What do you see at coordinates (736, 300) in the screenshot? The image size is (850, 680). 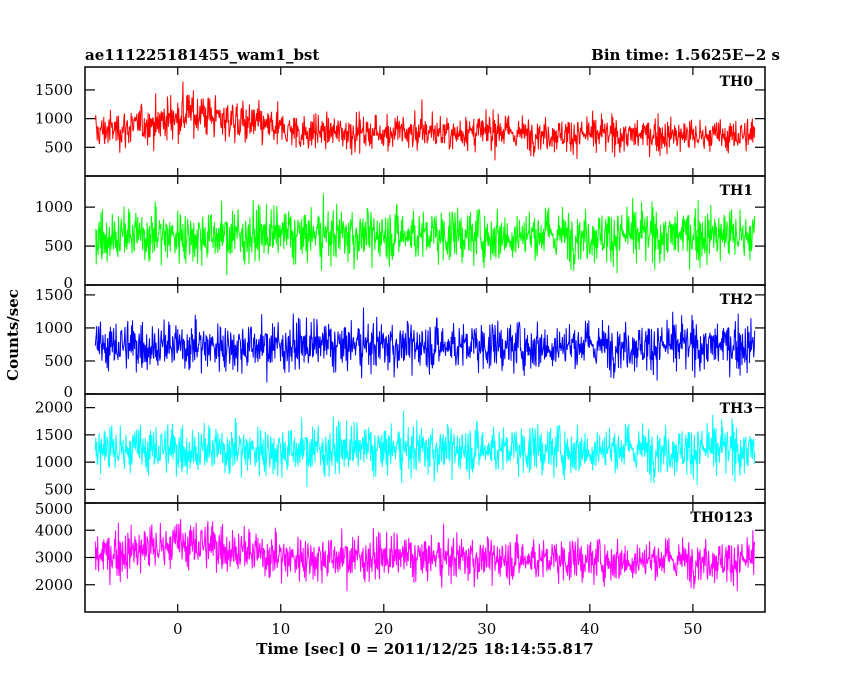 I see `panel-label-th2: TH2` at bounding box center [736, 300].